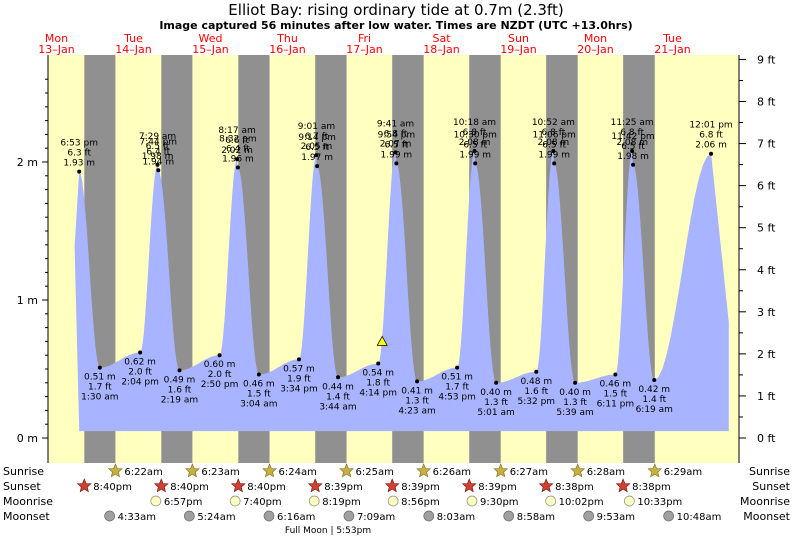  I want to click on high-tide-label: 2.07 m, so click(396, 144).